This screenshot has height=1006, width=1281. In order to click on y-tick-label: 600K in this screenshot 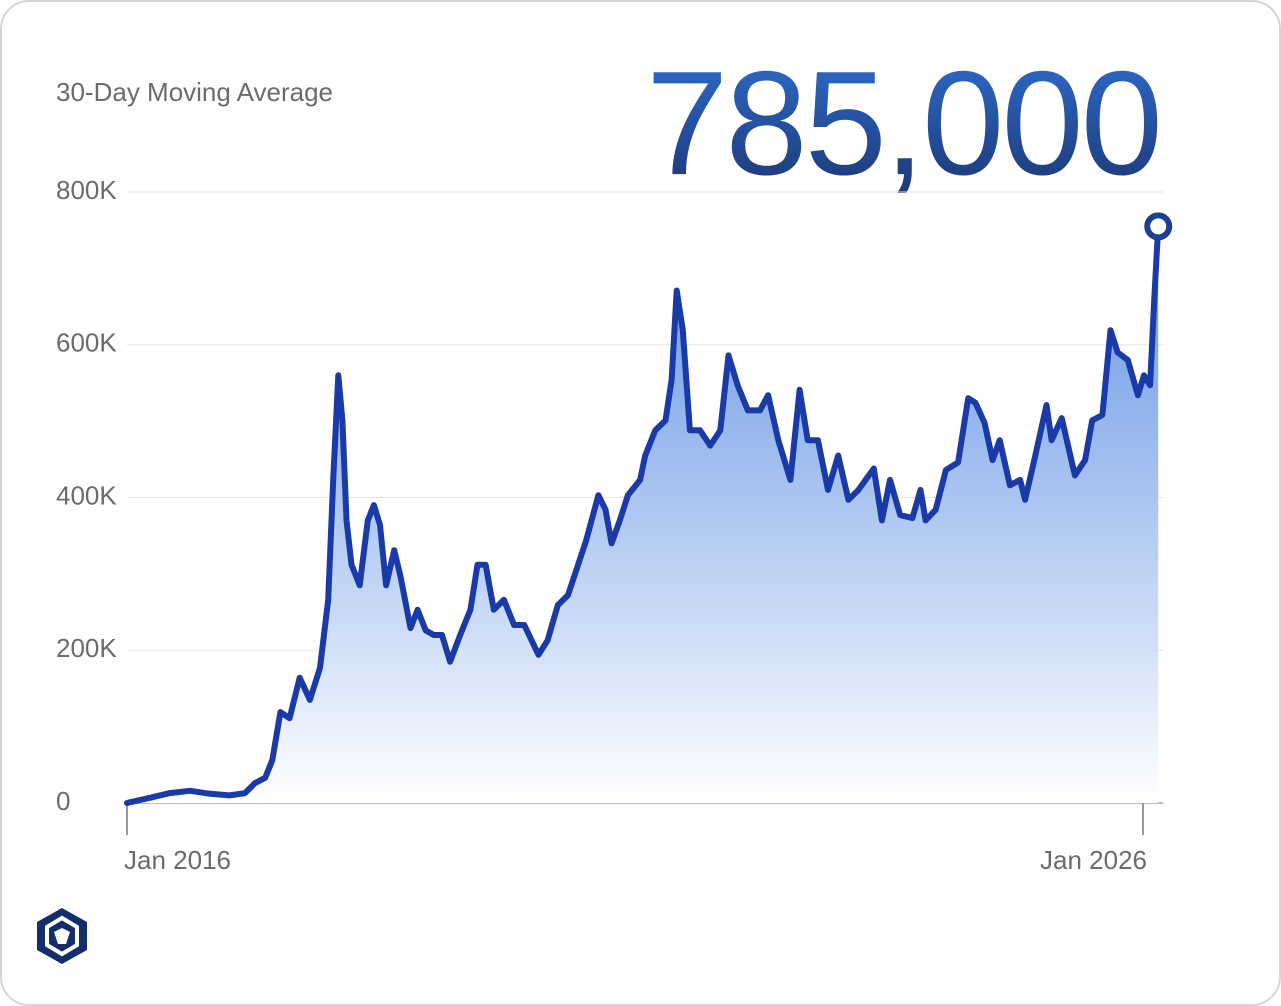, I will do `click(86, 343)`.